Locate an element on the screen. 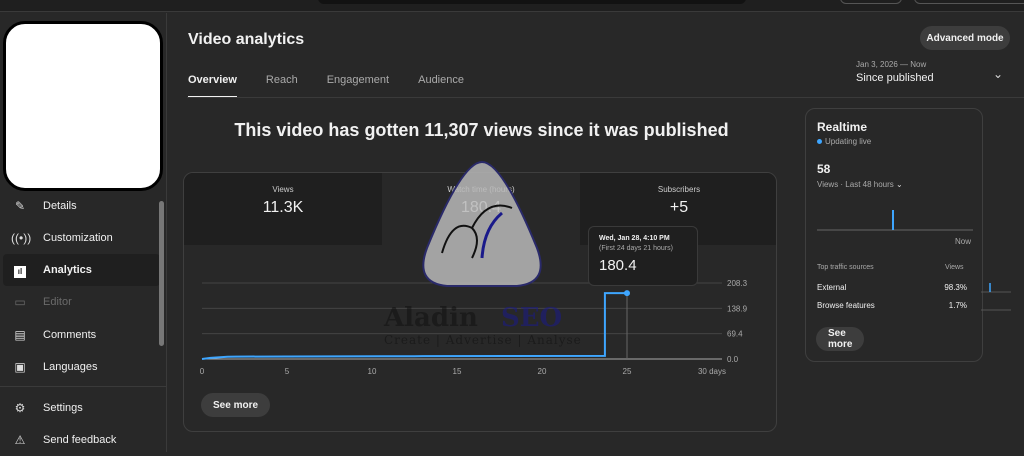 The height and width of the screenshot is (456, 1024). sidebar-item-label: Customization is located at coordinates (78, 238).